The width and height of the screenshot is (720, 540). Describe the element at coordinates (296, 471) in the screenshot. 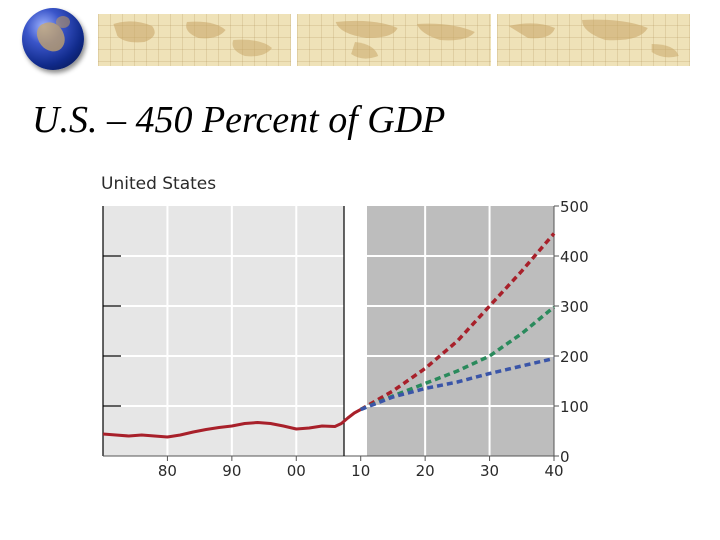

I see `x-tick-label: 00` at that location.